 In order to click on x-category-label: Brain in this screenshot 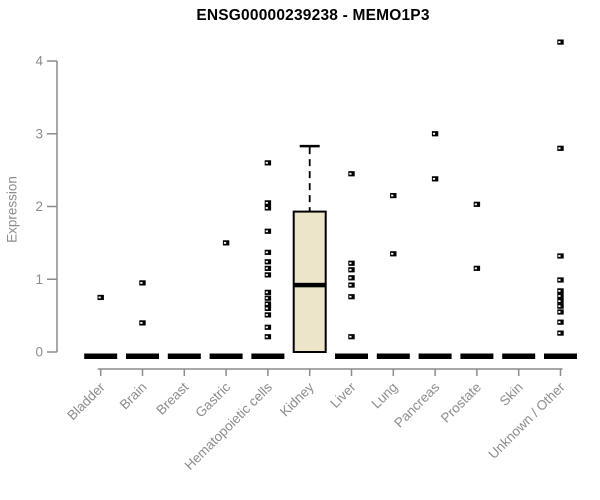, I will do `click(133, 396)`.